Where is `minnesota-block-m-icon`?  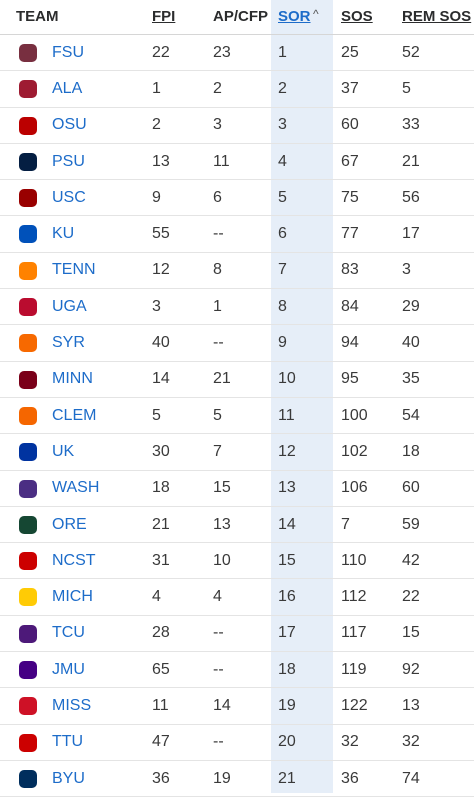 minnesota-block-m-icon is located at coordinates (28, 379).